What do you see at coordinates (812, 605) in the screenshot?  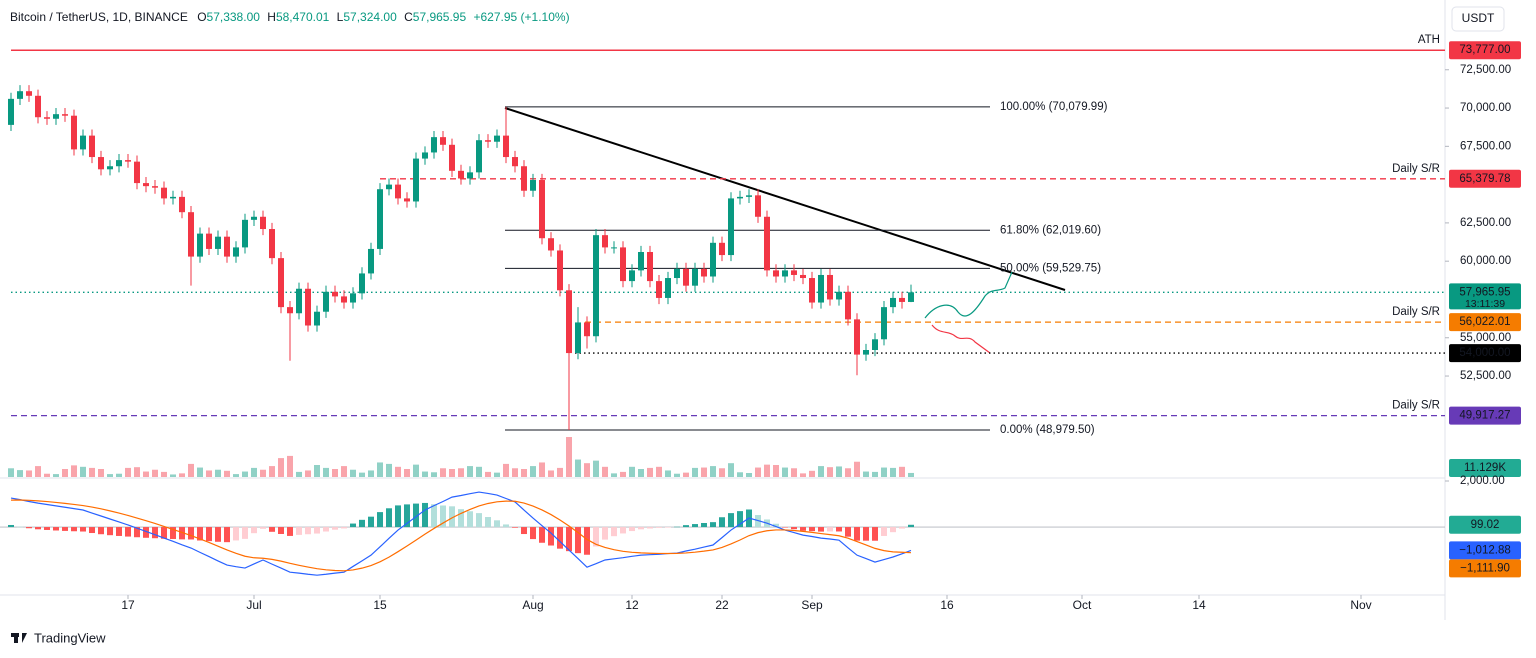 I see `x-tick-label: Sep` at bounding box center [812, 605].